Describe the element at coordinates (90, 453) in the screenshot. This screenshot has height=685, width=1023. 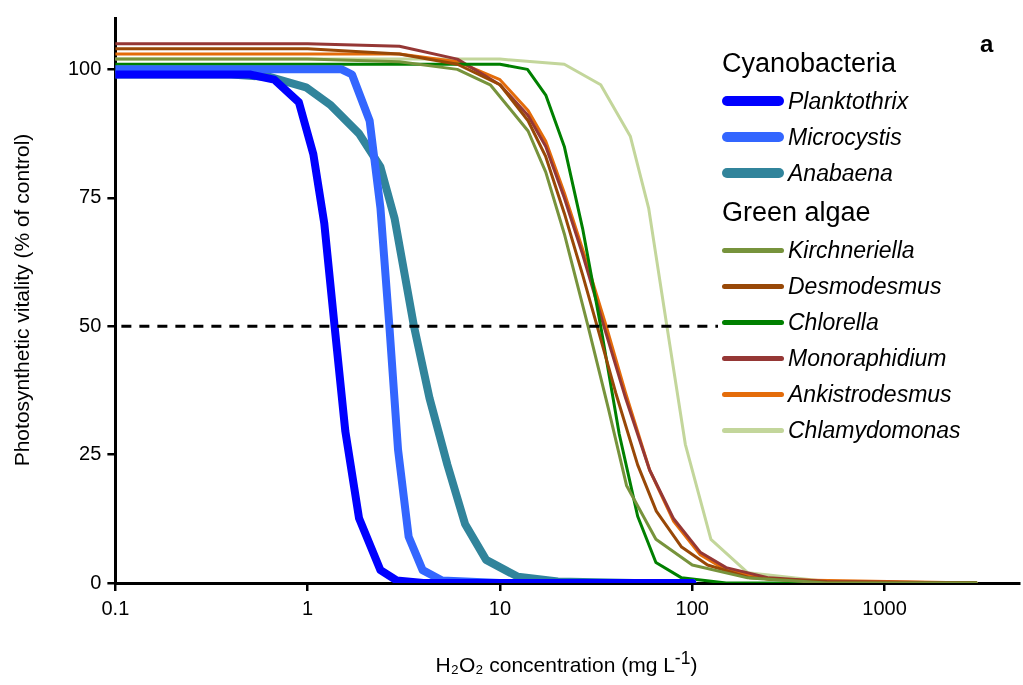
I see `y-tick-label: 25` at that location.